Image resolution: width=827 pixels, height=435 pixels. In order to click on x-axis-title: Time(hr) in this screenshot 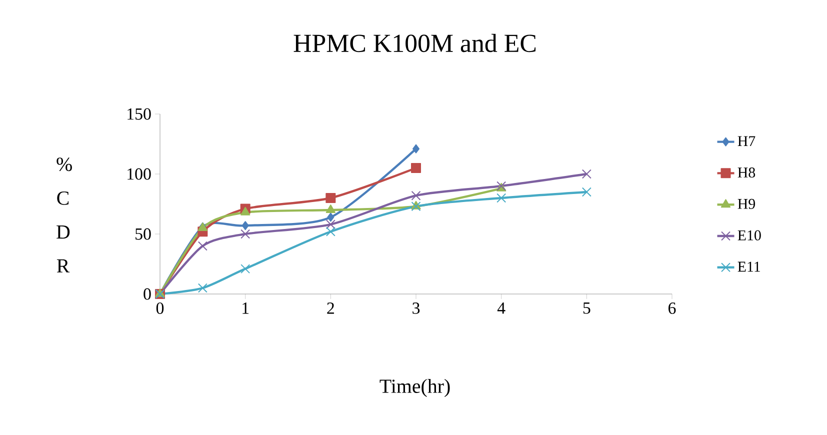, I will do `click(415, 388)`.